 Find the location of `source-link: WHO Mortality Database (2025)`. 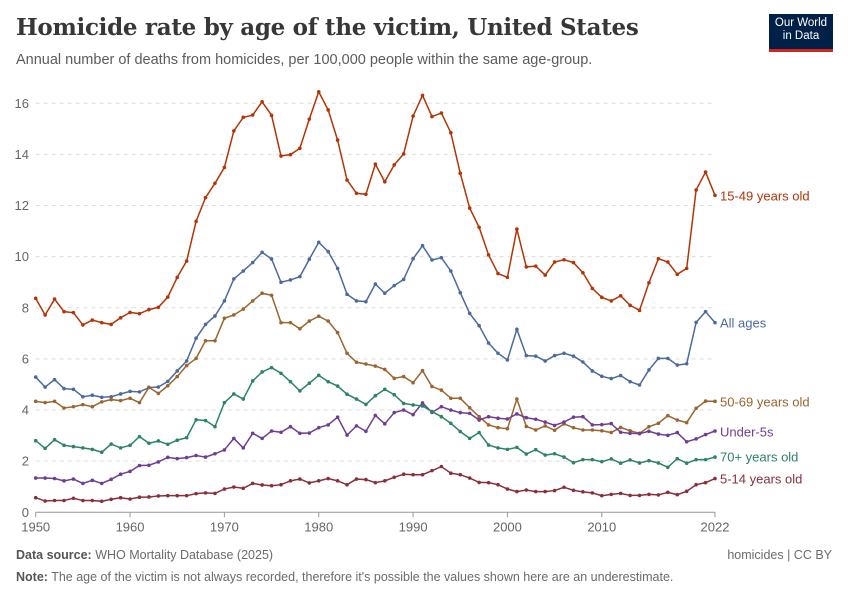

source-link: WHO Mortality Database (2025) is located at coordinates (184, 555).